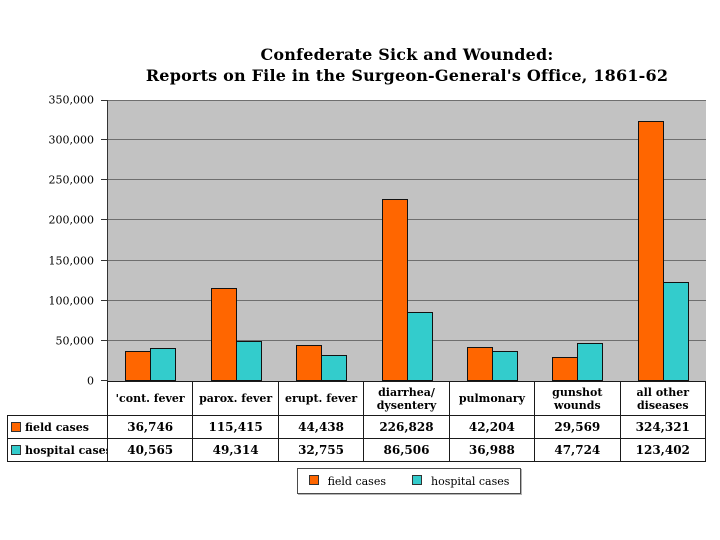 This screenshot has height=540, width=720. I want to click on y-axis-label: 100,000, so click(71, 301).